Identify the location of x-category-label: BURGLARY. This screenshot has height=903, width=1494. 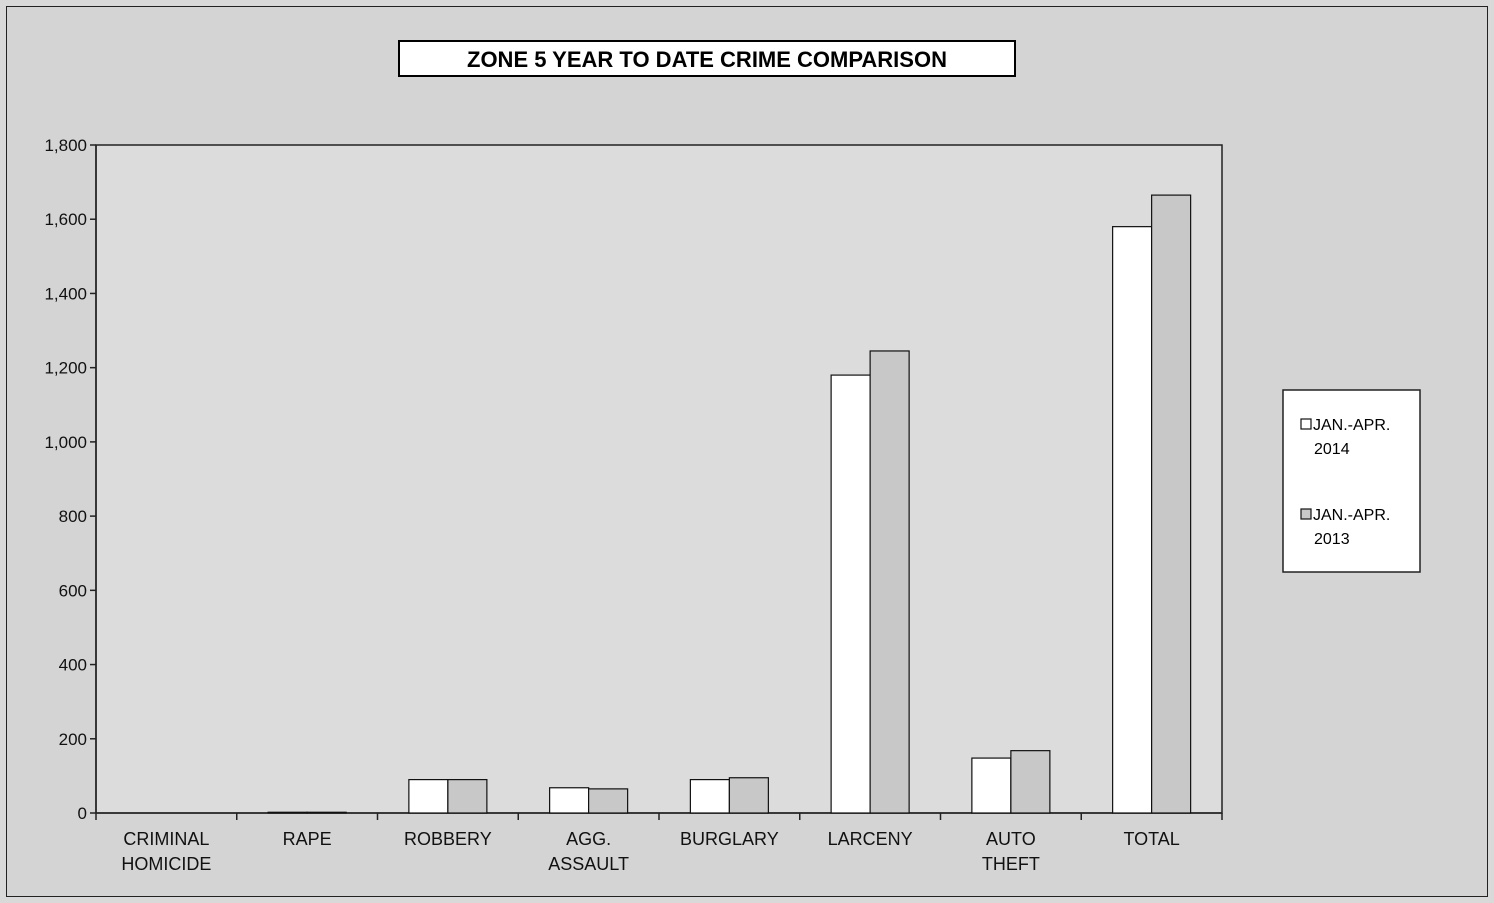
(729, 839).